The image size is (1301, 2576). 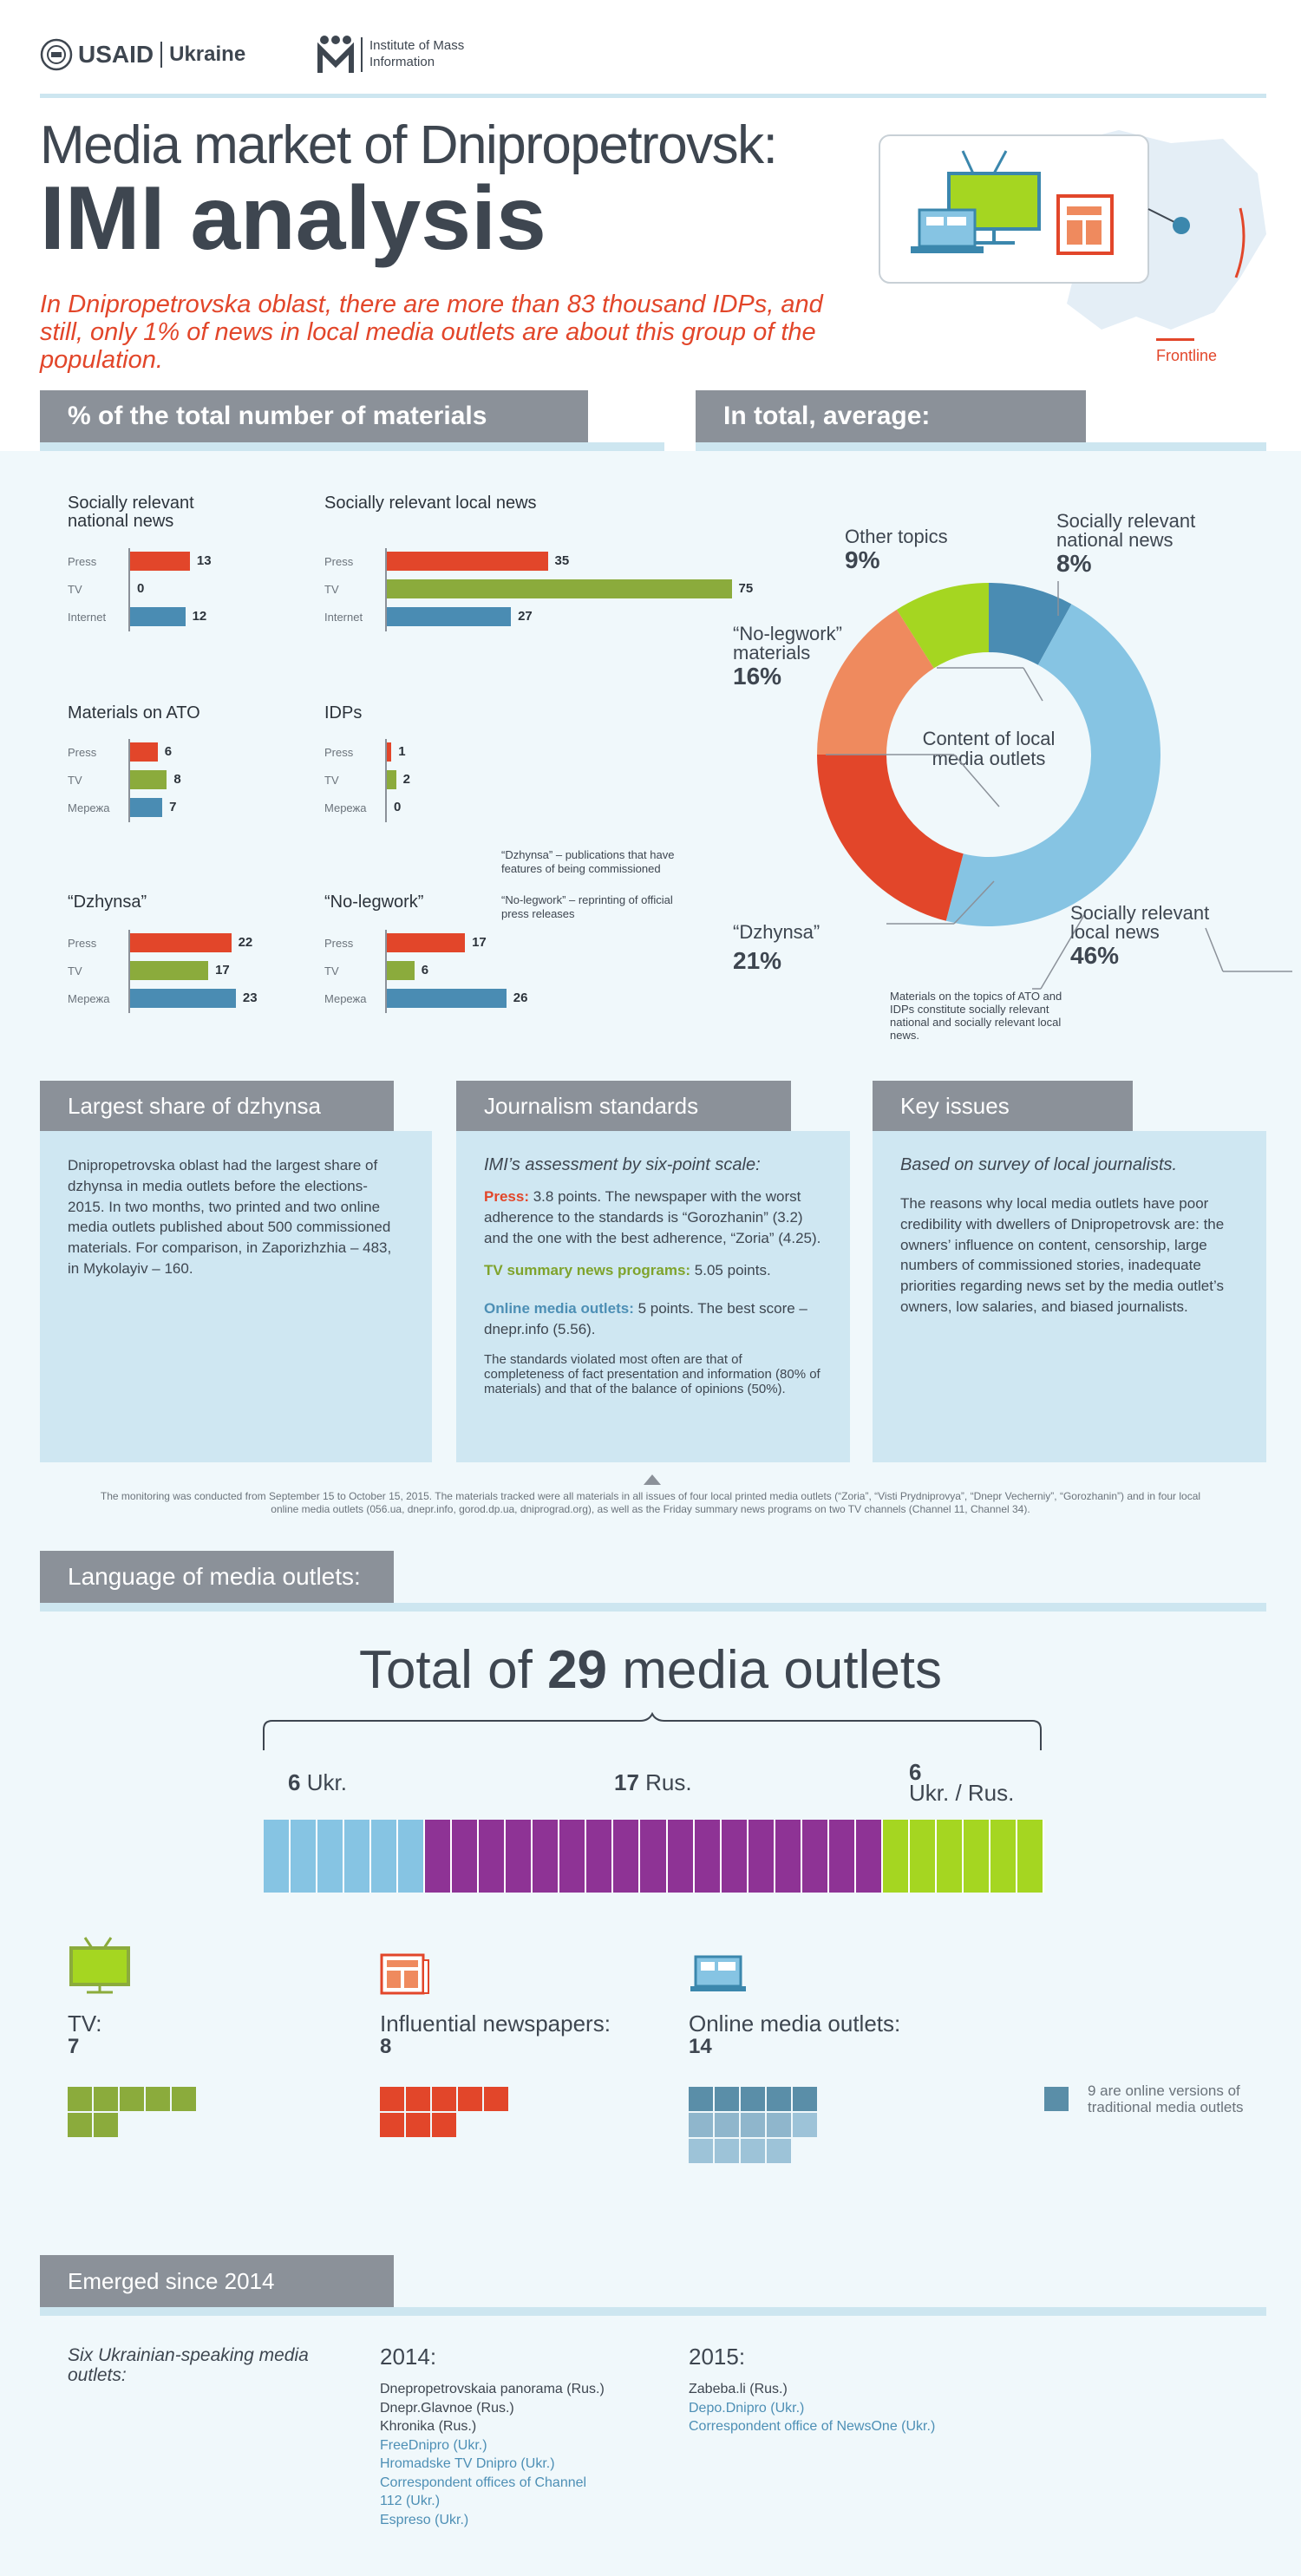 What do you see at coordinates (386, 2046) in the screenshot?
I see `newspapers-count: 8` at bounding box center [386, 2046].